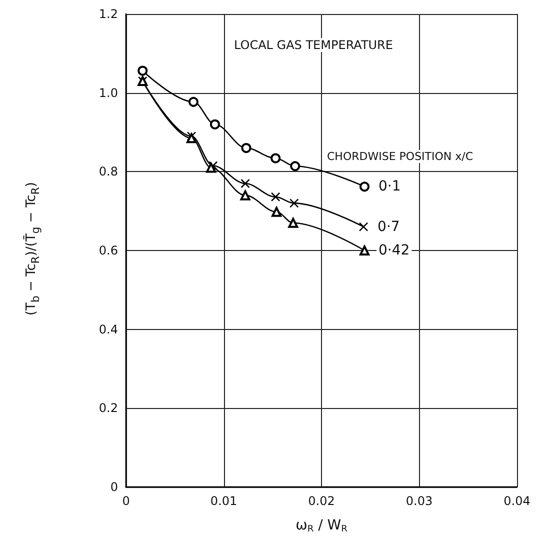 This screenshot has width=541, height=544. I want to click on legend-title: CHORDWISE POSITION x/C, so click(400, 156).